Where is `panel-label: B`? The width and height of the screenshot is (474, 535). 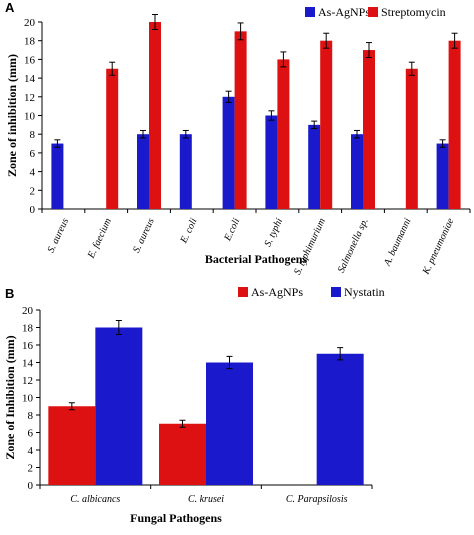
panel-label: B is located at coordinates (9, 293).